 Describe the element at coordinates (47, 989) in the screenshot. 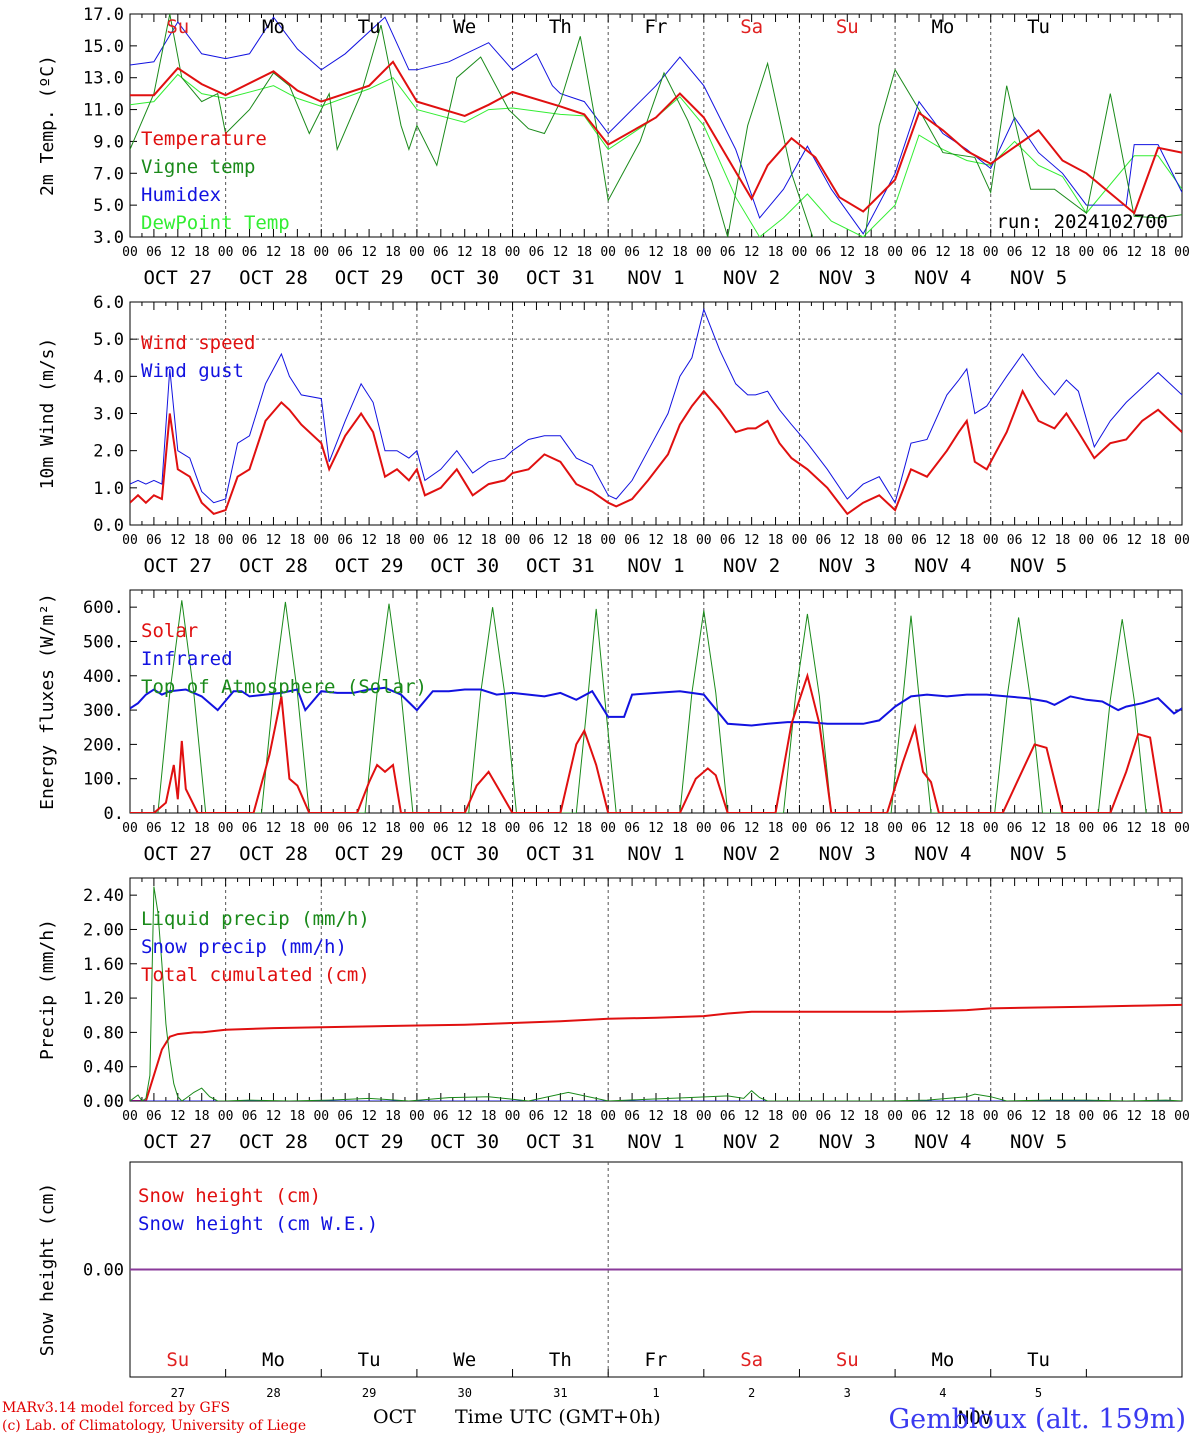

I see `y-axis-label: Precip (mm/h)` at that location.